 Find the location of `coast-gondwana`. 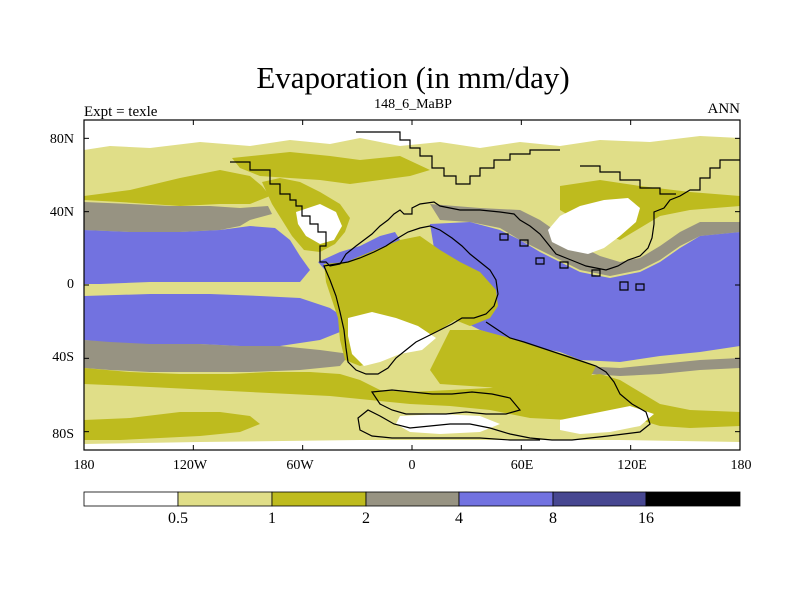

coast-gondwana is located at coordinates (411, 300).